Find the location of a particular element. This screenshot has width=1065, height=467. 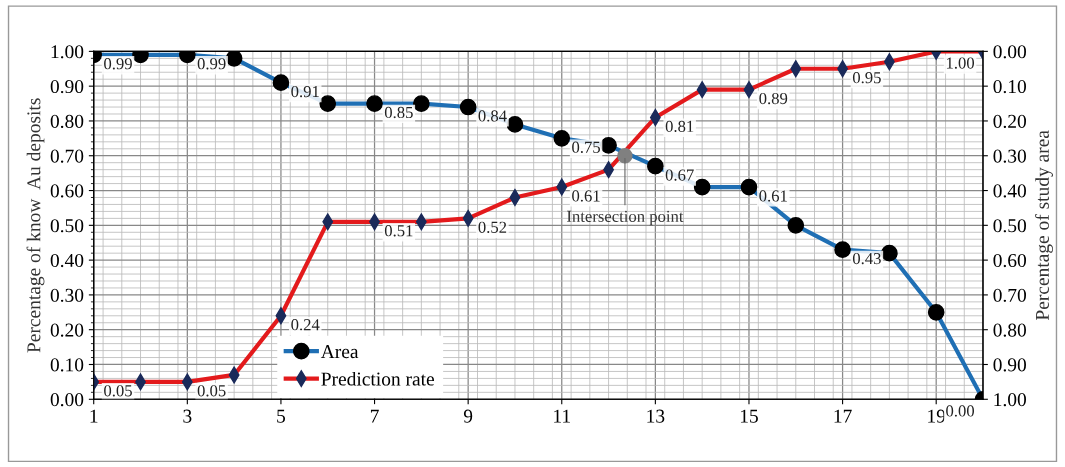

data-label: 0.00 is located at coordinates (960, 411).